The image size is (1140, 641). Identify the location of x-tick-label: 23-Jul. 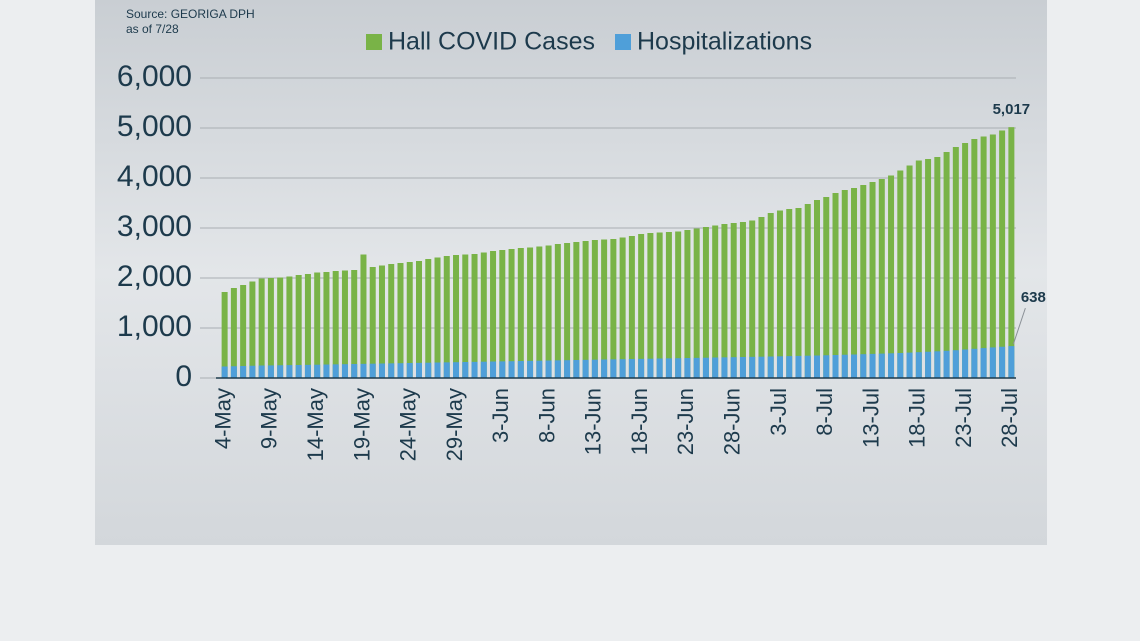
(963, 418).